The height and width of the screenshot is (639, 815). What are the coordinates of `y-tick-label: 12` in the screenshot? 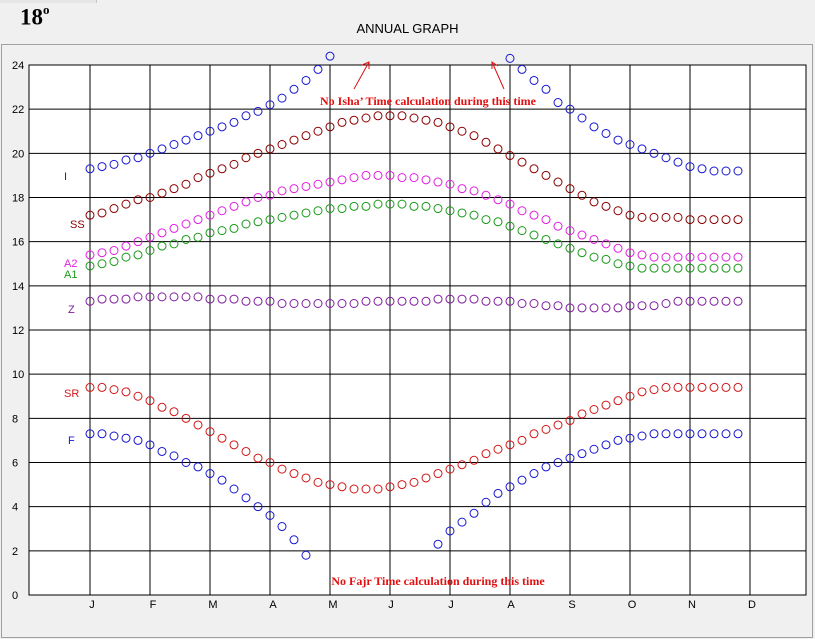 It's located at (18, 331).